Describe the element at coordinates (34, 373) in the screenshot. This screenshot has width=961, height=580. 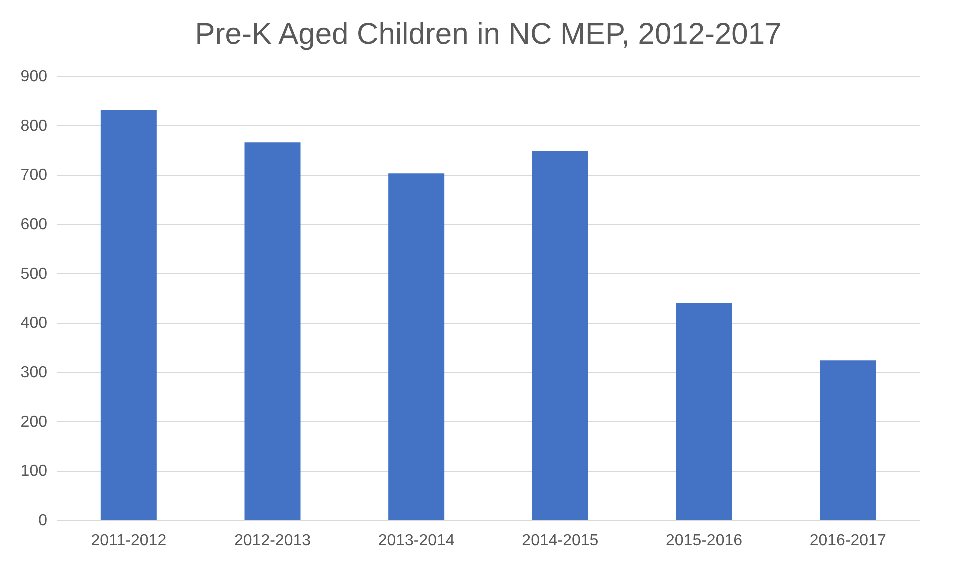
I see `y-tick-label: 300` at that location.